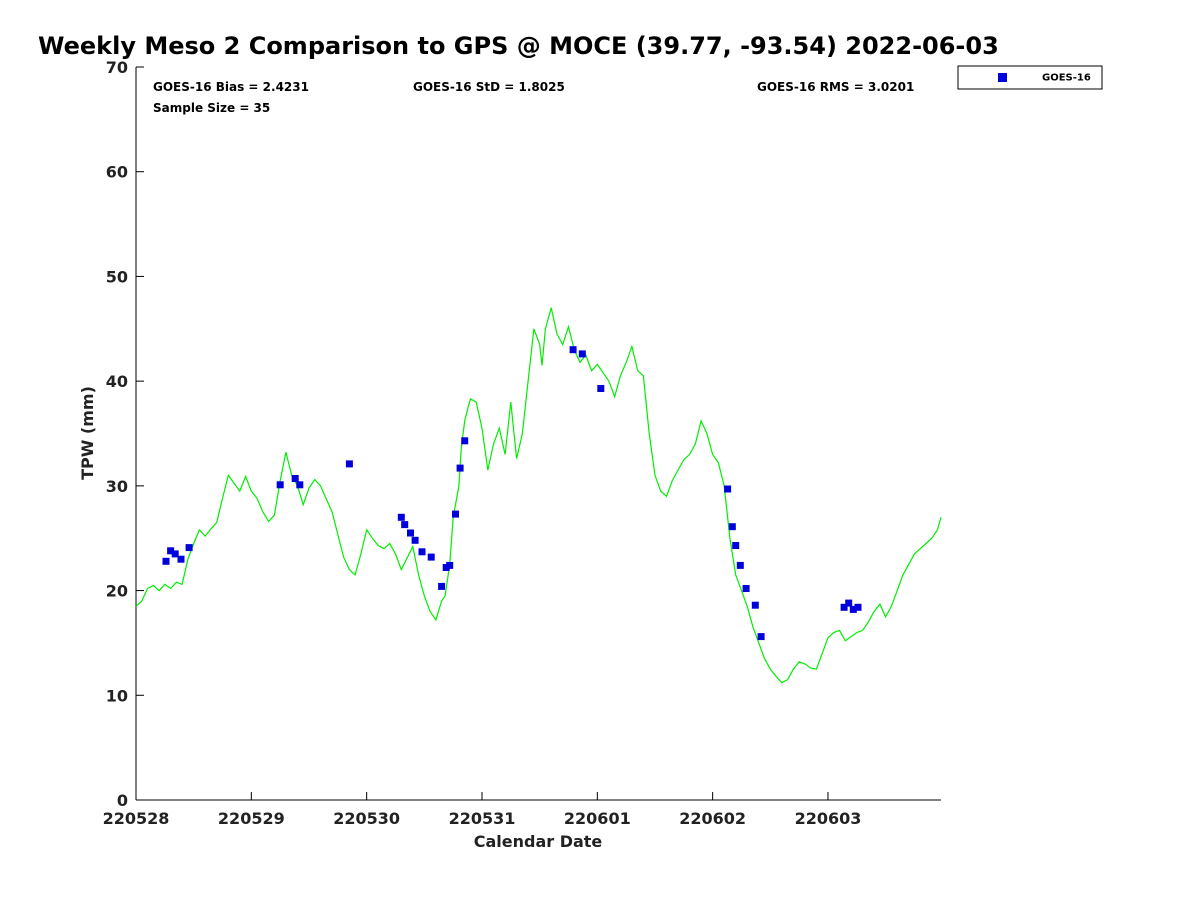 Image resolution: width=1200 pixels, height=900 pixels. What do you see at coordinates (117, 172) in the screenshot?
I see `y-tick-label: 60` at bounding box center [117, 172].